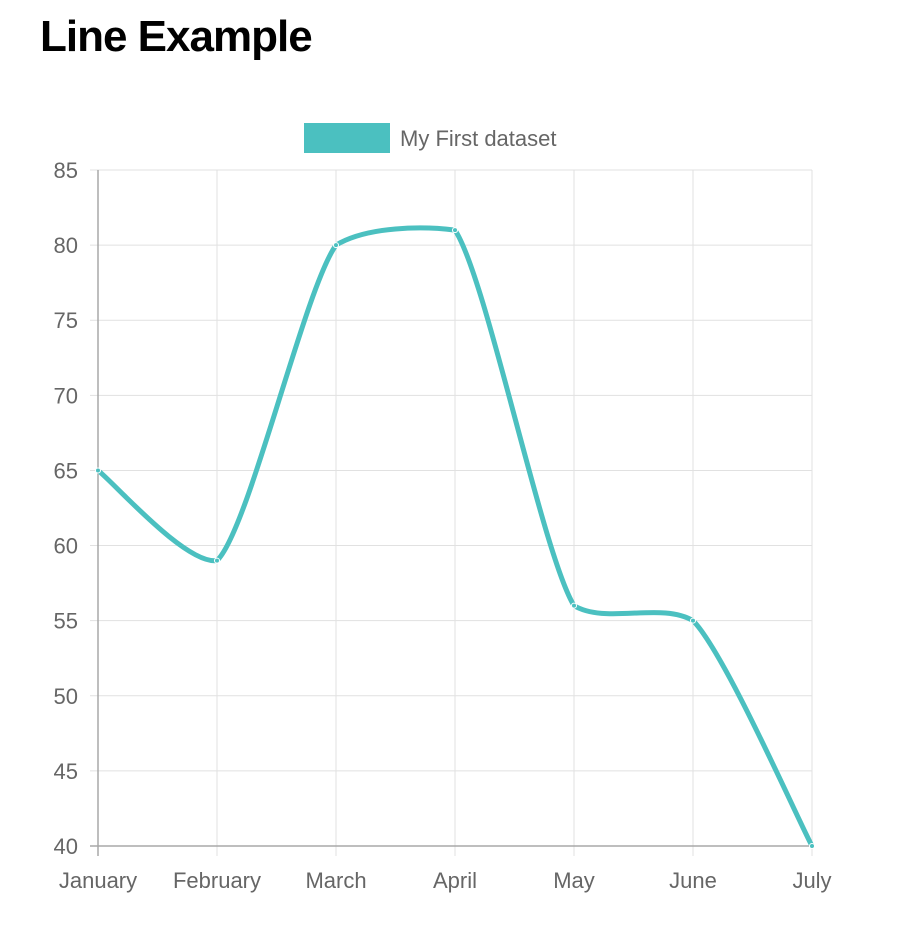 The width and height of the screenshot is (924, 936). Describe the element at coordinates (66, 846) in the screenshot. I see `y-tick-label: 40` at that location.